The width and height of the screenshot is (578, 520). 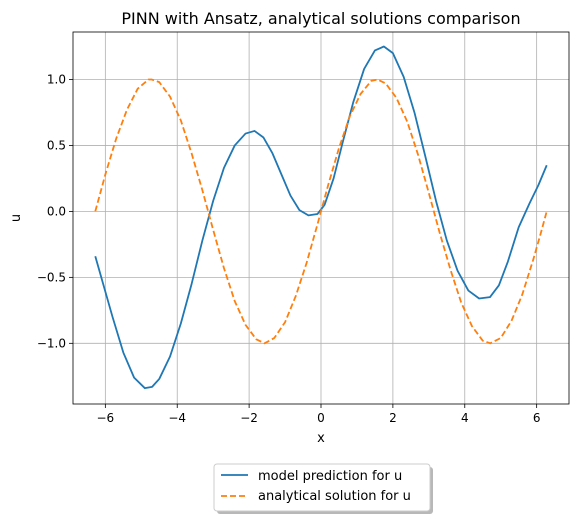 I want to click on y-tick-label: −1.0, so click(x=51, y=343).